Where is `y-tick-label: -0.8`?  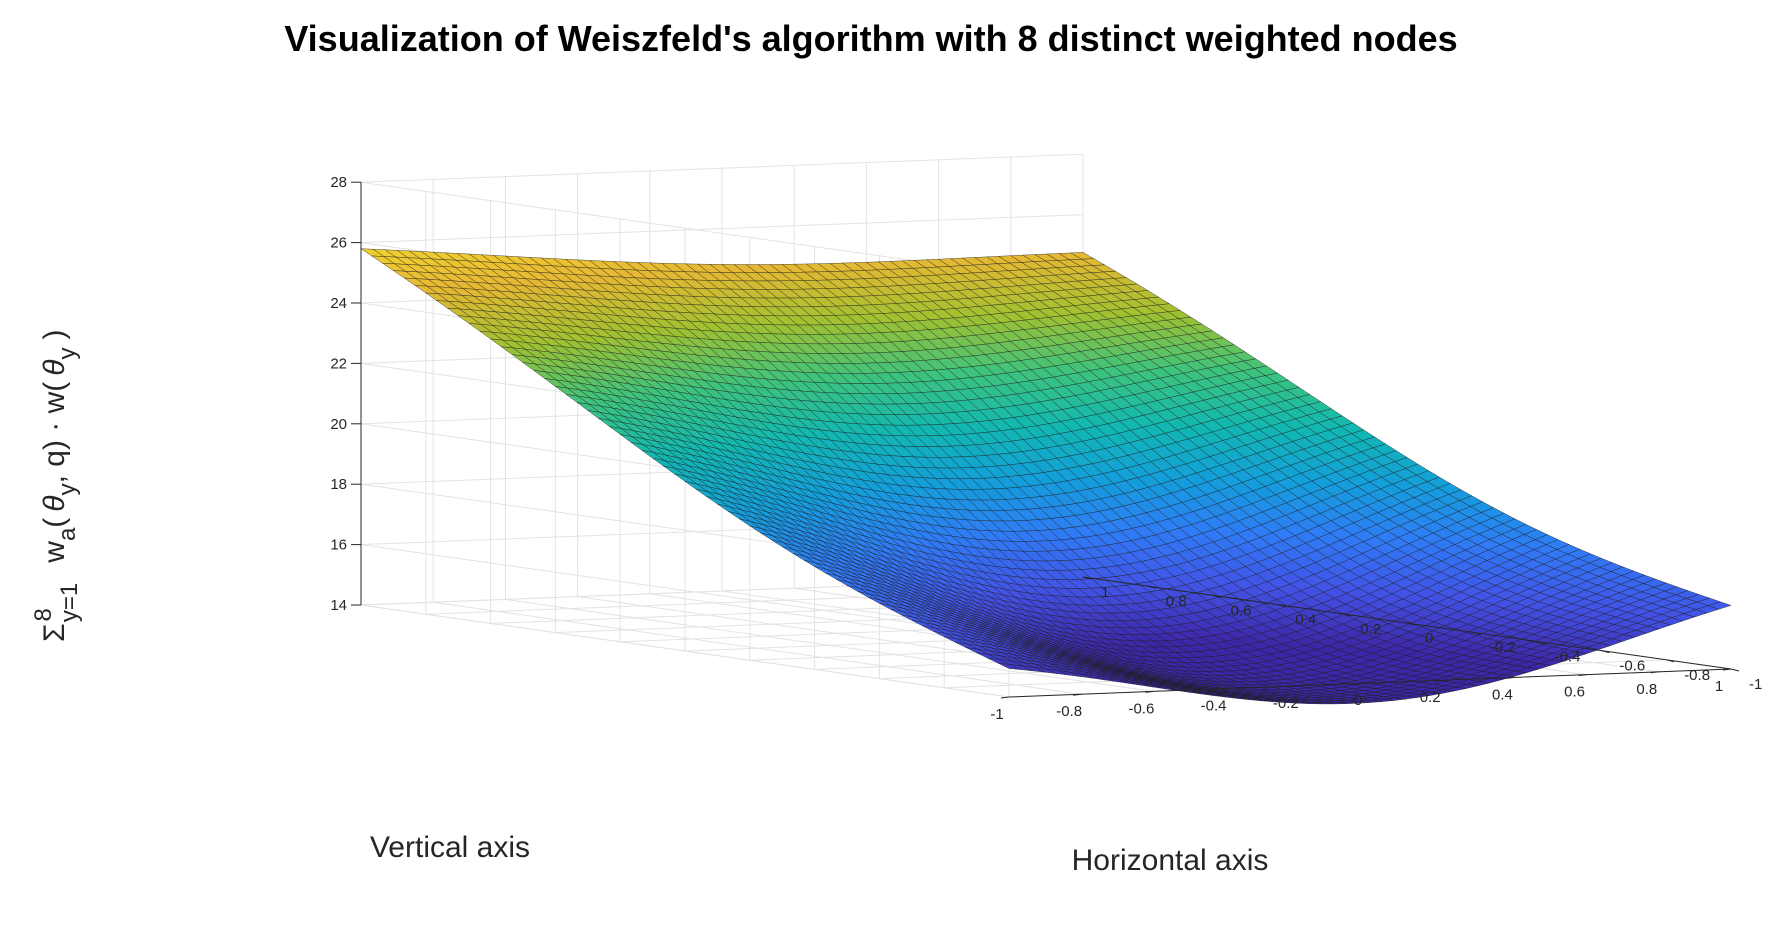
y-tick-label: -0.8 is located at coordinates (1697, 675).